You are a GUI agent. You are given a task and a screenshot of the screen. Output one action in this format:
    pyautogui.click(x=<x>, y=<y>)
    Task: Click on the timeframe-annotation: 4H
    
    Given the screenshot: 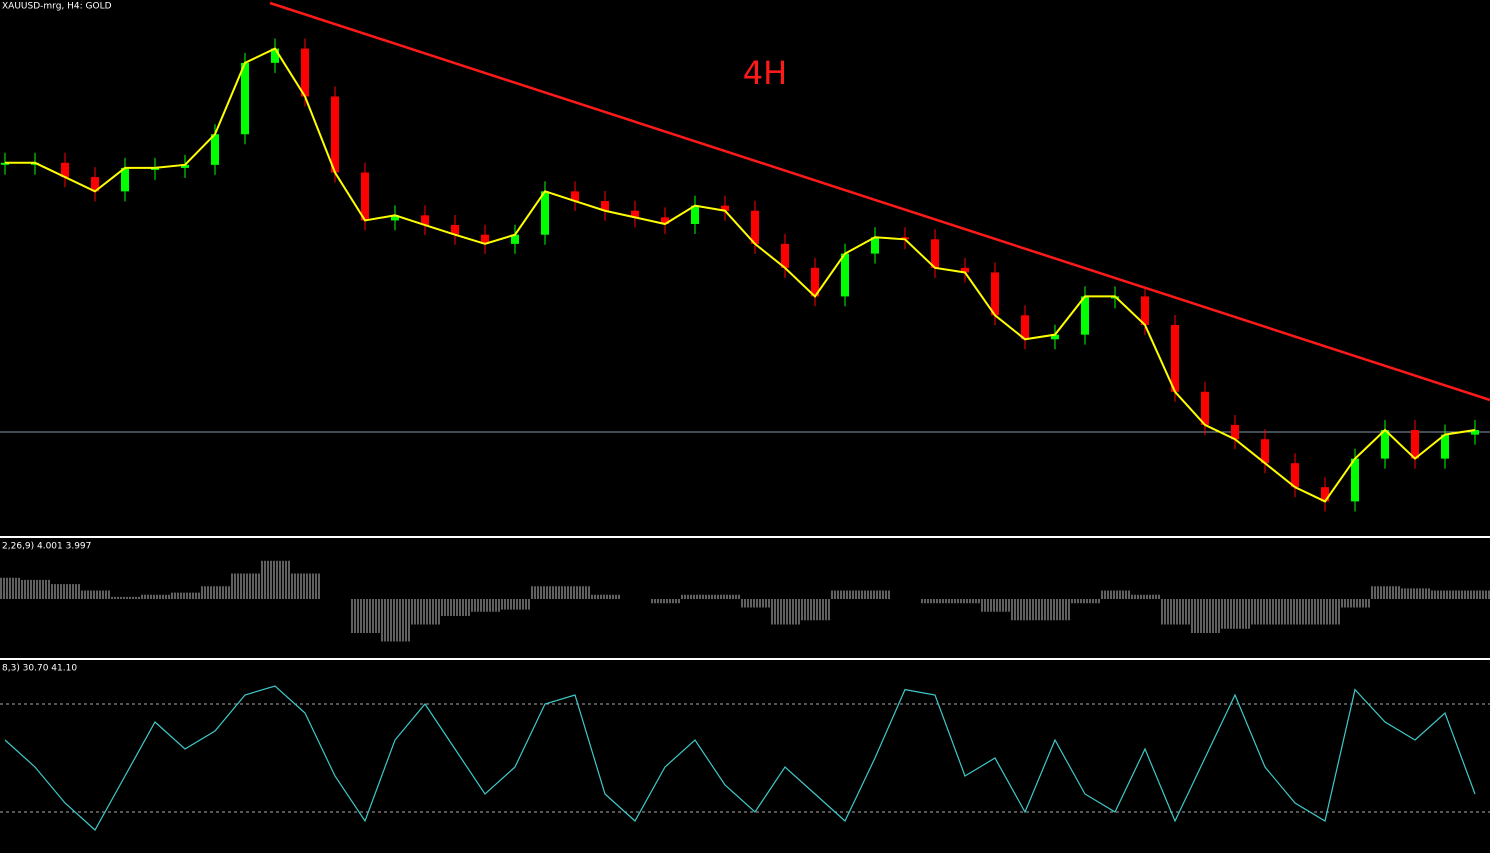 What is the action you would take?
    pyautogui.click(x=765, y=73)
    